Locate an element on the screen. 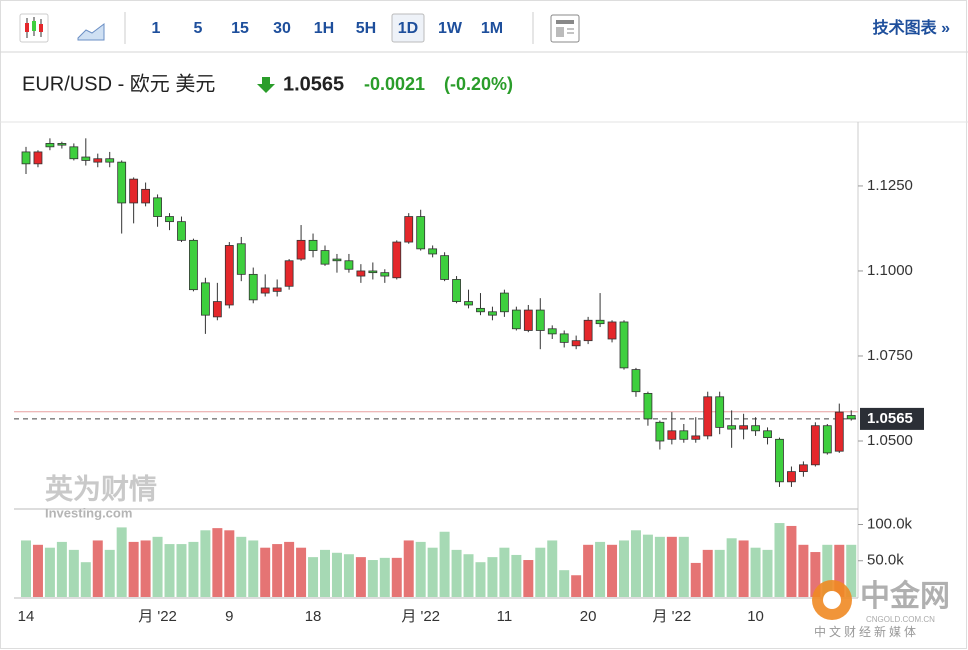 The height and width of the screenshot is (650, 968). interval-button: 5 is located at coordinates (198, 28).